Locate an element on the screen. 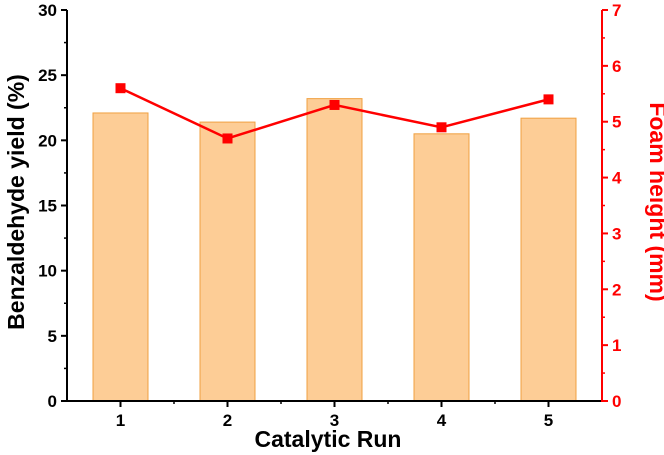 Image resolution: width=664 pixels, height=455 pixels. left-axis-title: Benzaldehyde yield (%) is located at coordinates (16, 202).